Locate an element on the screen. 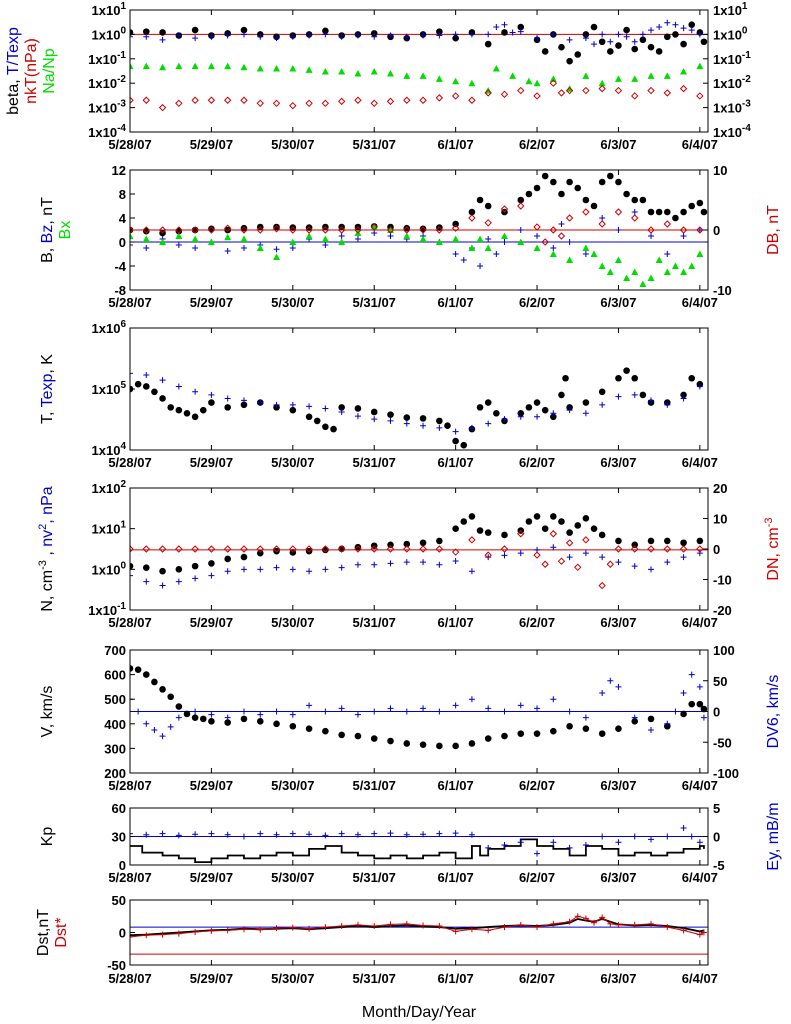  y2-tick-label: 1x100 is located at coordinates (730, 33).